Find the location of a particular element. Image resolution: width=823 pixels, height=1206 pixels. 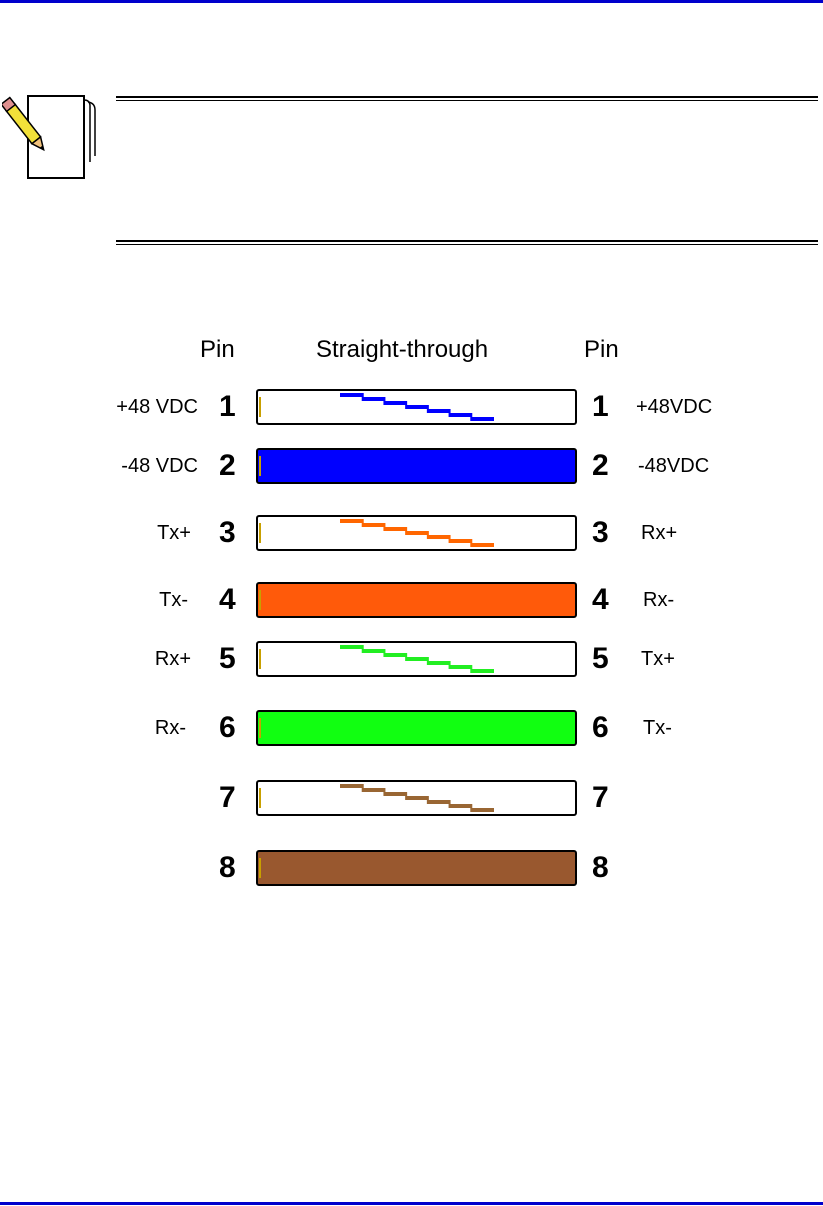

notepad-pencil-icon is located at coordinates (49, 137).